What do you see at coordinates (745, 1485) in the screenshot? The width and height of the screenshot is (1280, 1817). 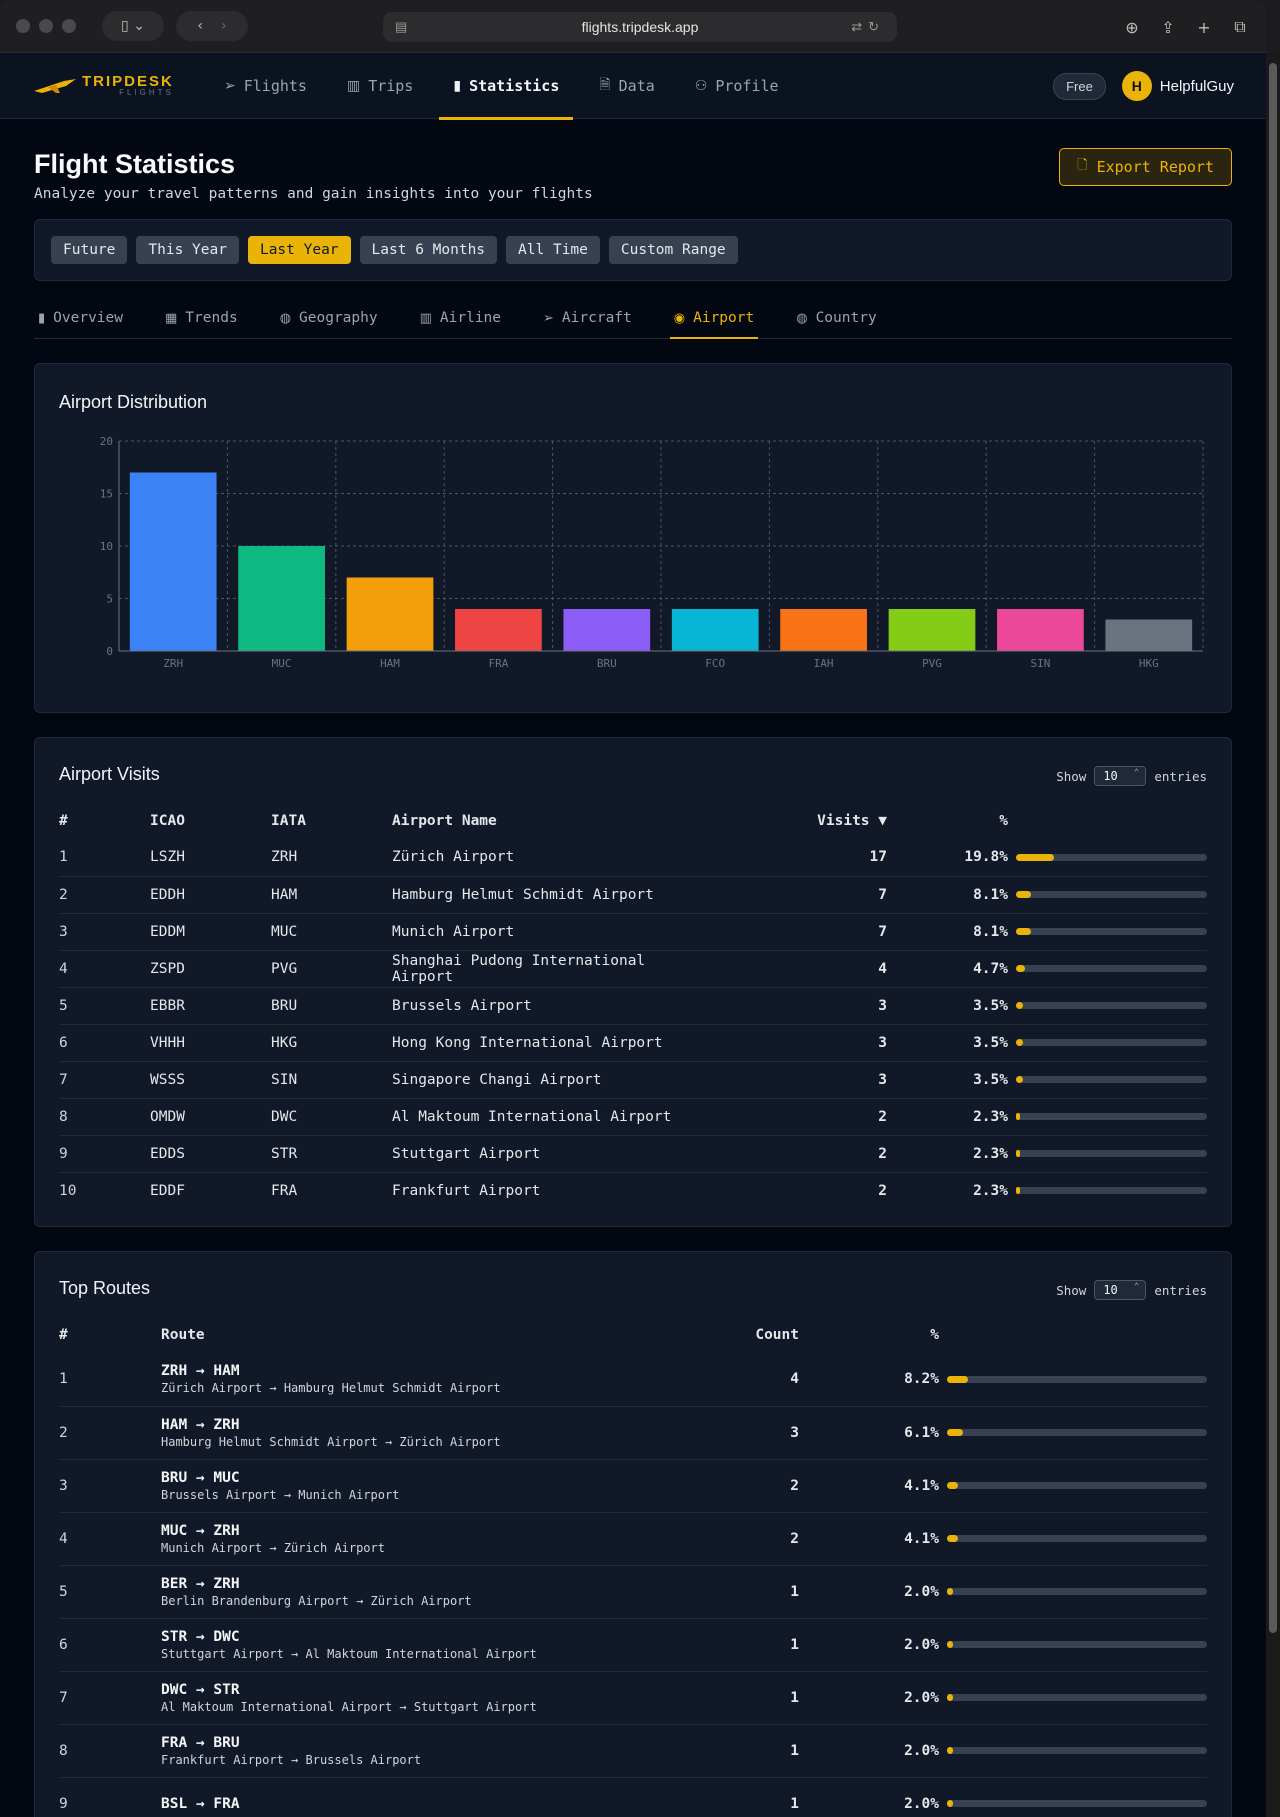 I see `route-count: 2` at bounding box center [745, 1485].